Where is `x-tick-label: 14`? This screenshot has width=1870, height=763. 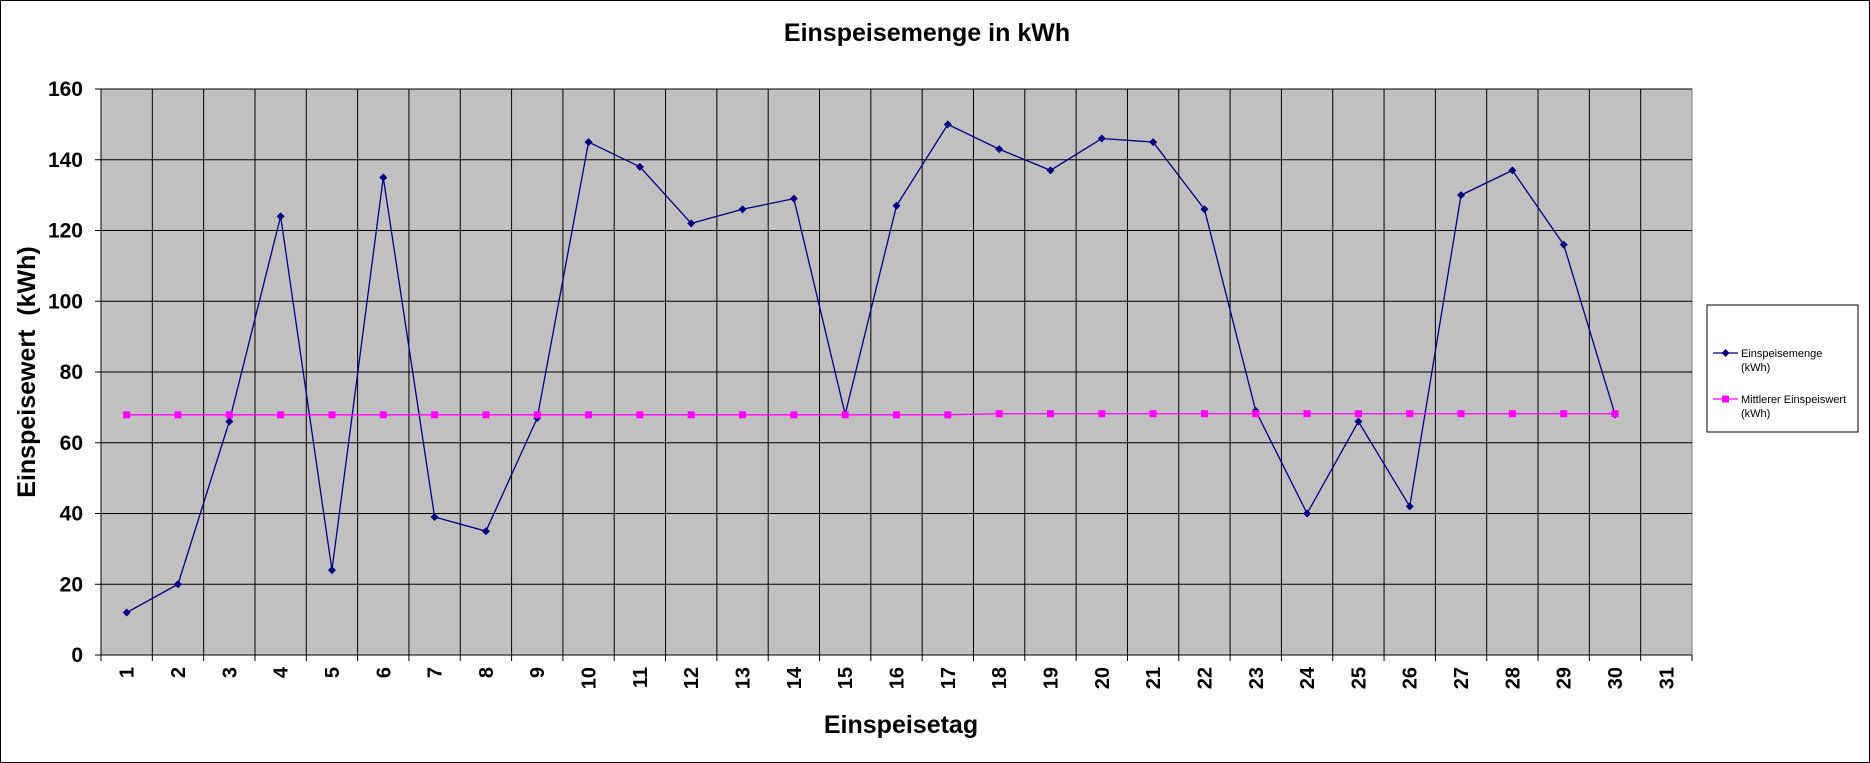
x-tick-label: 14 is located at coordinates (795, 677).